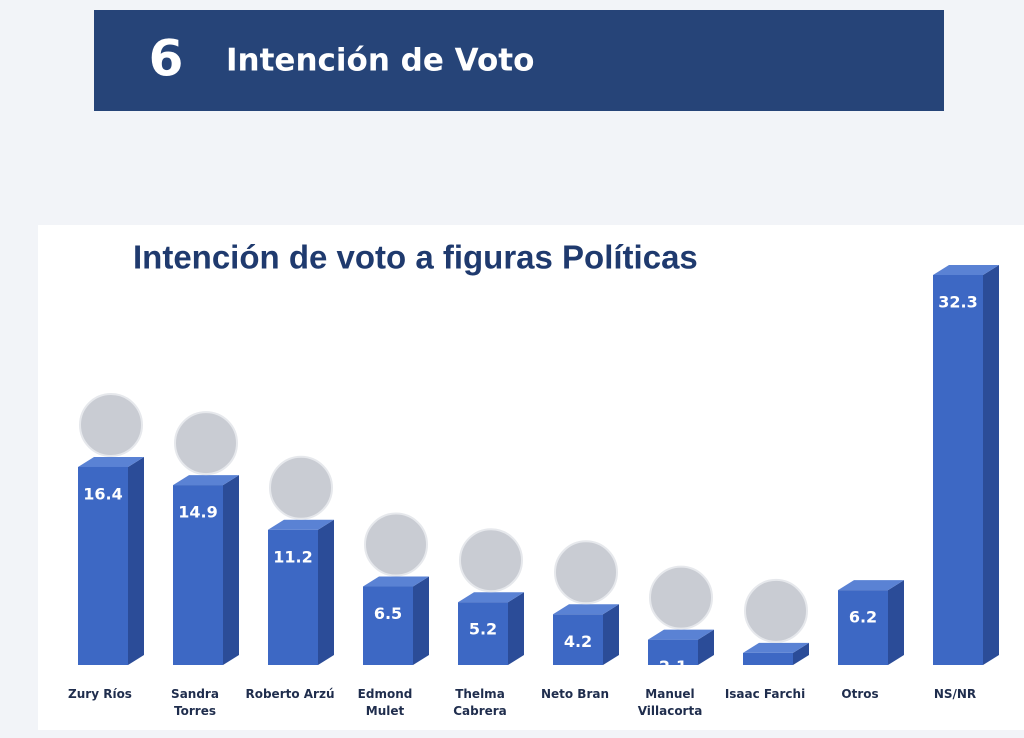 The height and width of the screenshot is (738, 1024). Describe the element at coordinates (290, 694) in the screenshot. I see `x-tick-label: Roberto Arzú` at that location.